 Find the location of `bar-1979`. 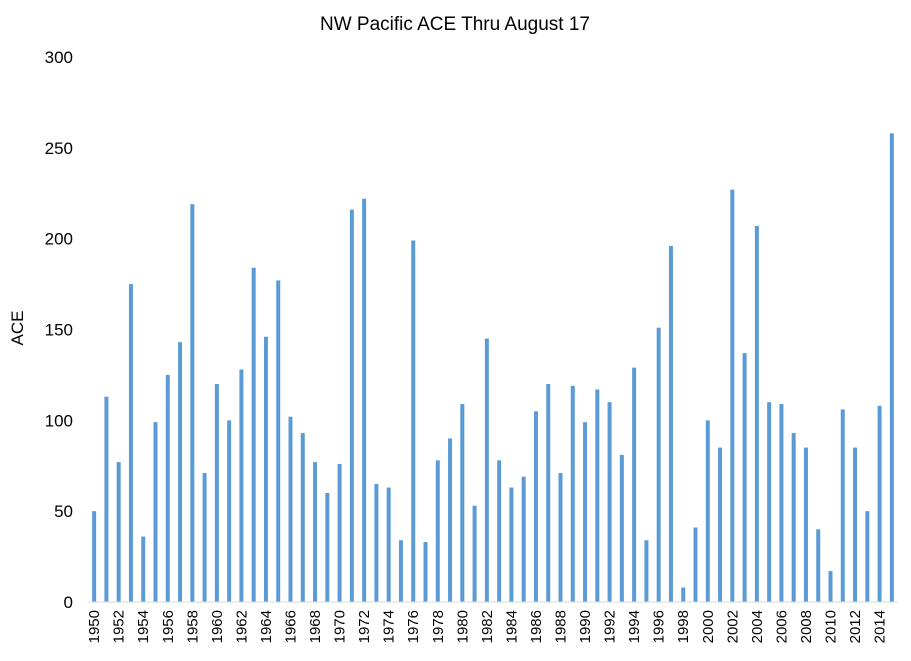

bar-1979 is located at coordinates (450, 520).